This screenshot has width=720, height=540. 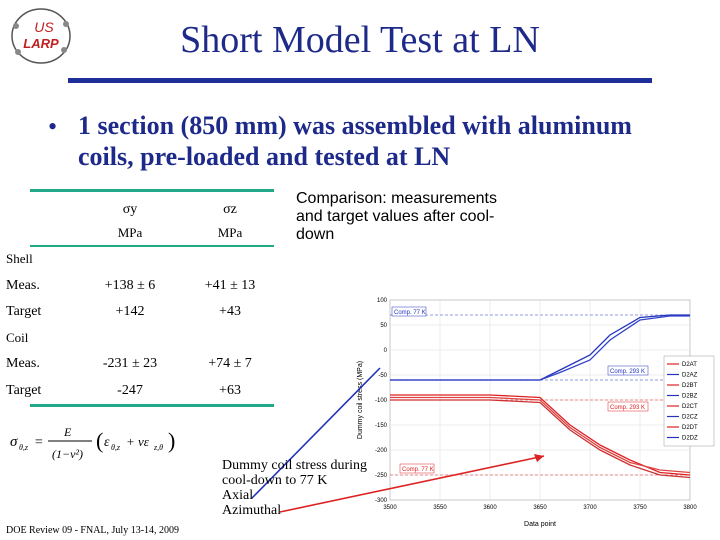 I want to click on col-unit-2: MPa, so click(x=230, y=232).